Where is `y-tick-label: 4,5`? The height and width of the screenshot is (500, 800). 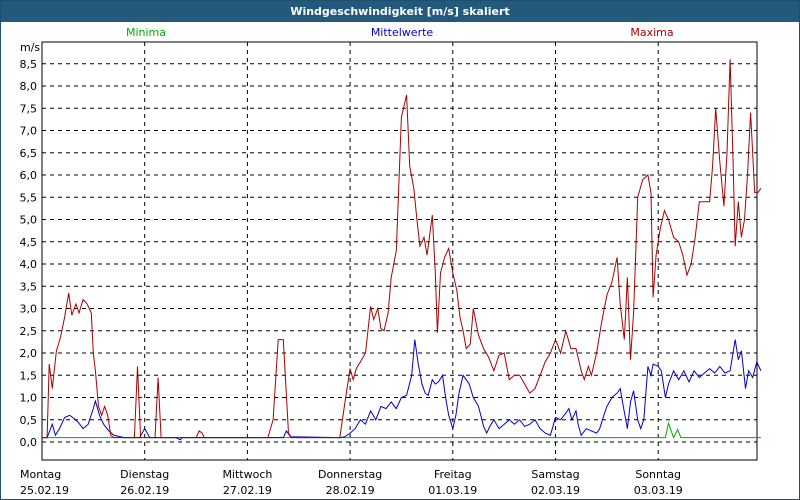 y-tick-label: 4,5 is located at coordinates (29, 242).